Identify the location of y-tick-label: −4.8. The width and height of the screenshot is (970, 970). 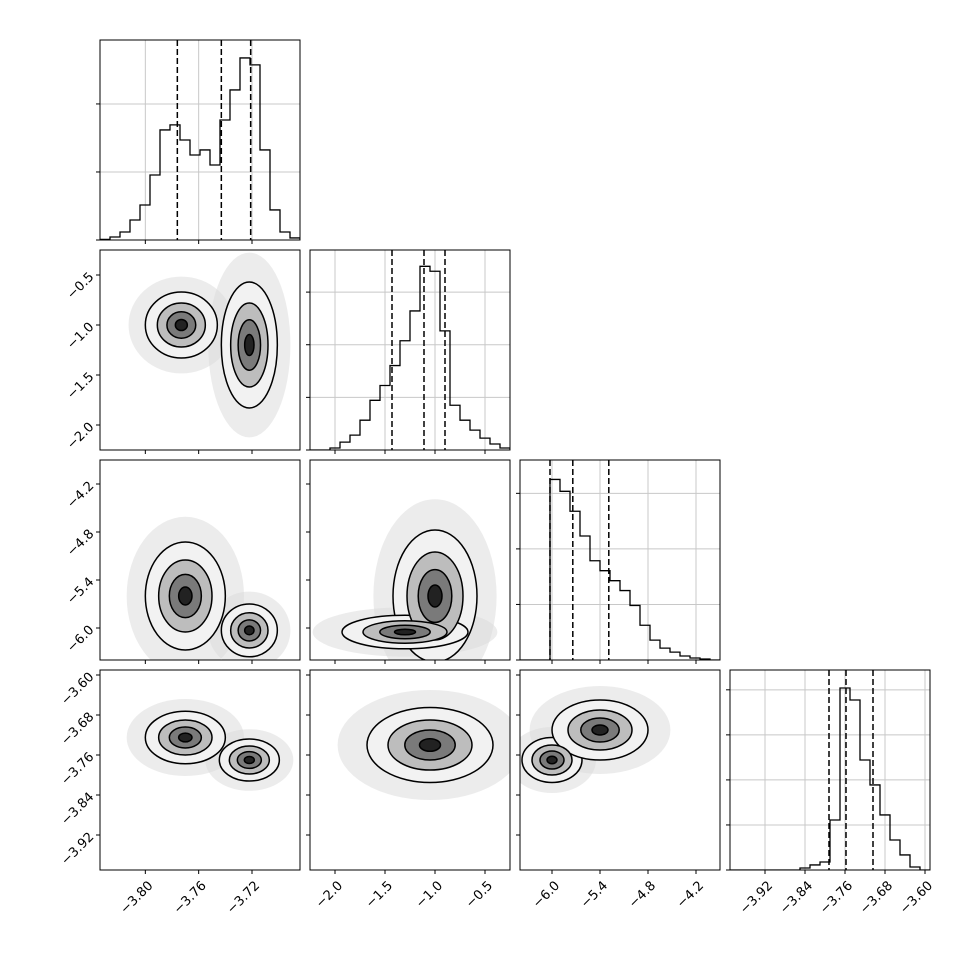
(80, 543).